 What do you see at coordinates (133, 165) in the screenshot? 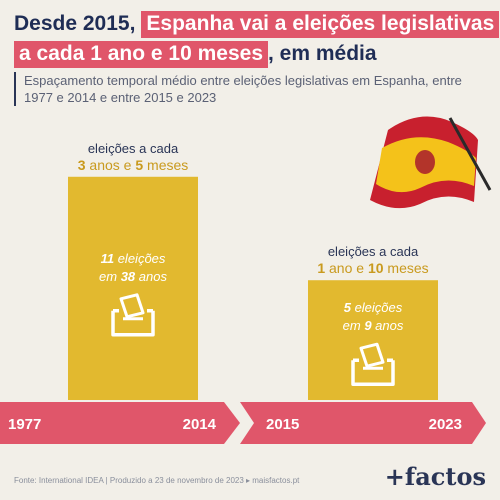
I see `bar-interval-label: 3 anos e 5 meses` at bounding box center [133, 165].